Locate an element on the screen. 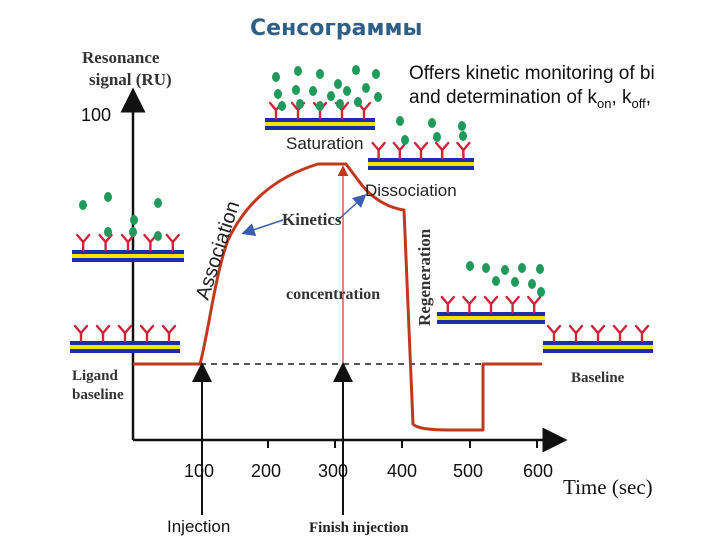  saturation-chip-layer-top is located at coordinates (320, 120).